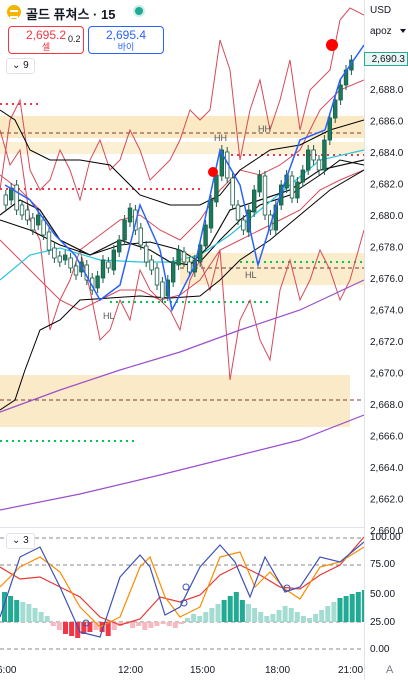 The width and height of the screenshot is (408, 680). Describe the element at coordinates (8, 670) in the screenshot. I see `time-label: 6:00` at that location.